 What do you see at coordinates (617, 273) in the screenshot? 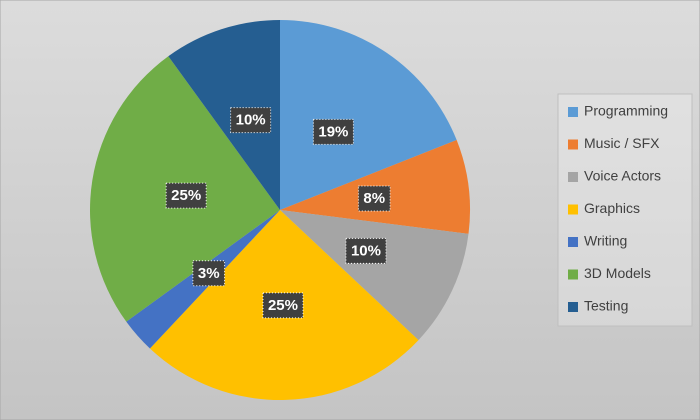
I see `legend-label: 3D Models` at bounding box center [617, 273].